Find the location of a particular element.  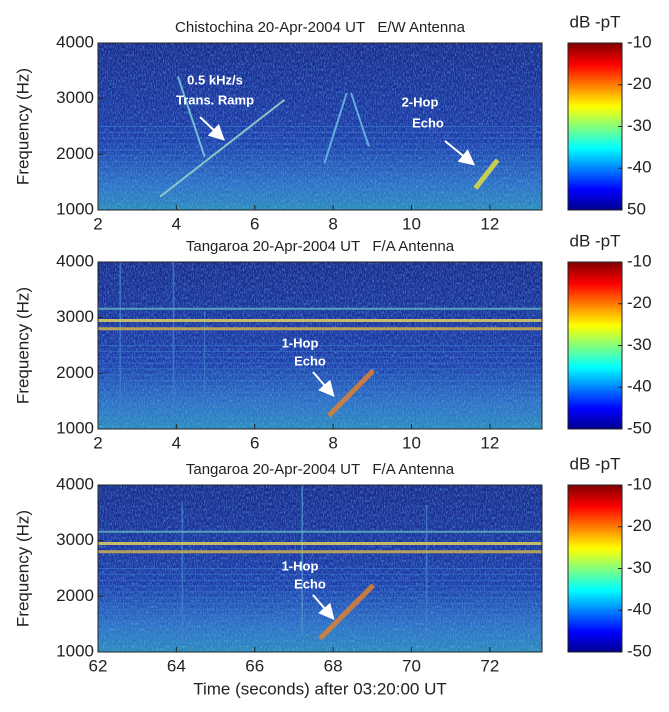

x-tick-label: 62 is located at coordinates (98, 665).